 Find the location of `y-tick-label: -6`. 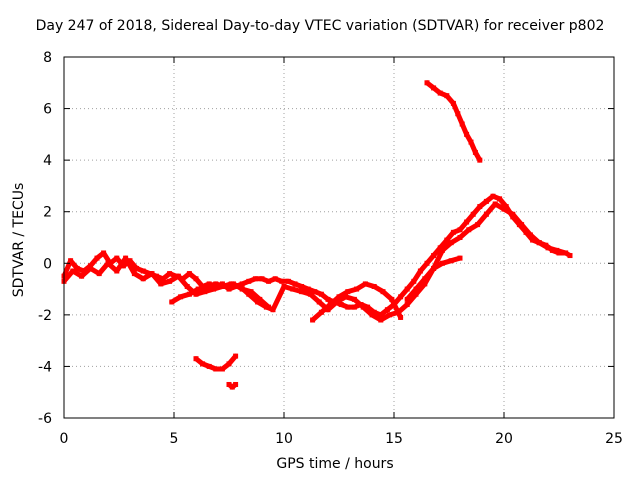

y-tick-label: -6 is located at coordinates (45, 419).